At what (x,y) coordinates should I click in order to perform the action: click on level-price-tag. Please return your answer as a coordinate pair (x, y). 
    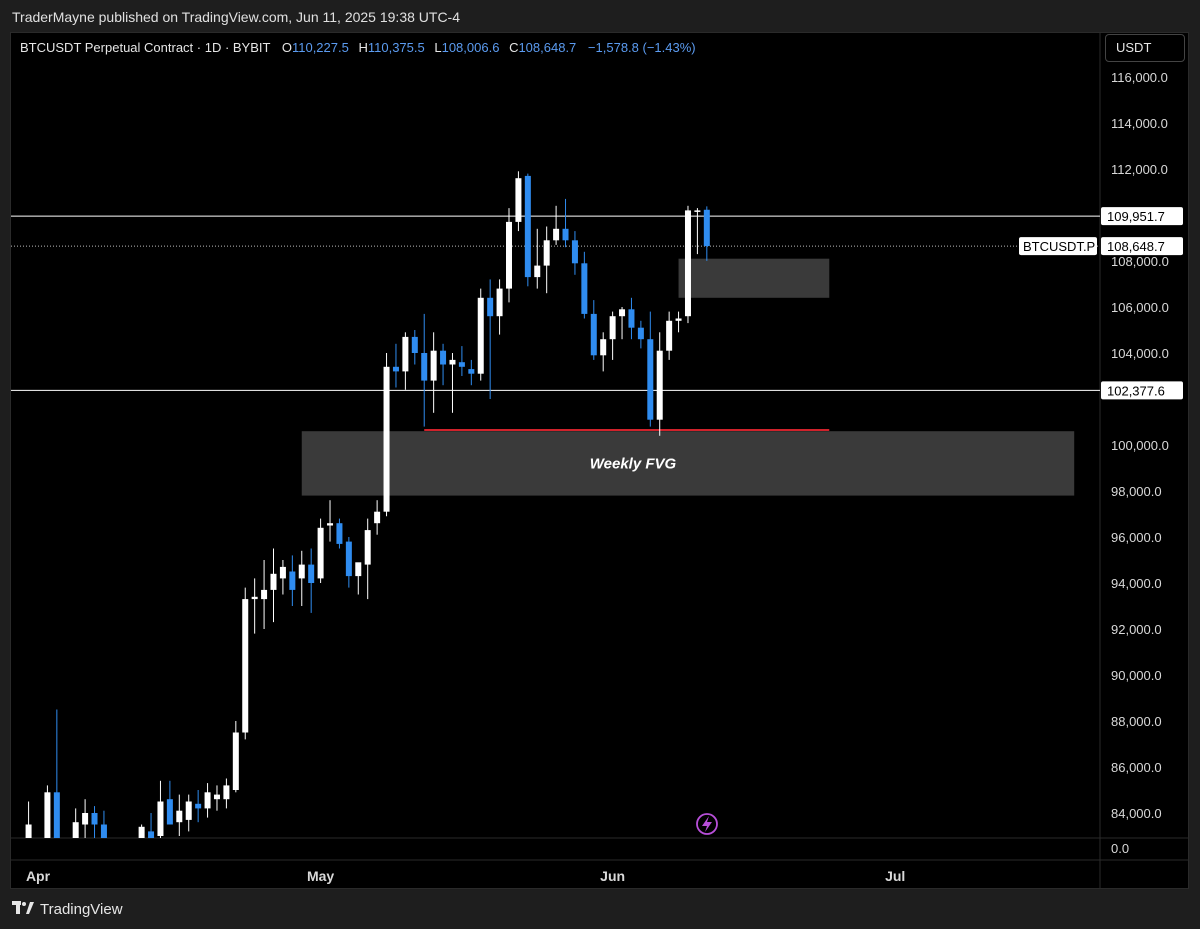
    Looking at the image, I should click on (1142, 390).